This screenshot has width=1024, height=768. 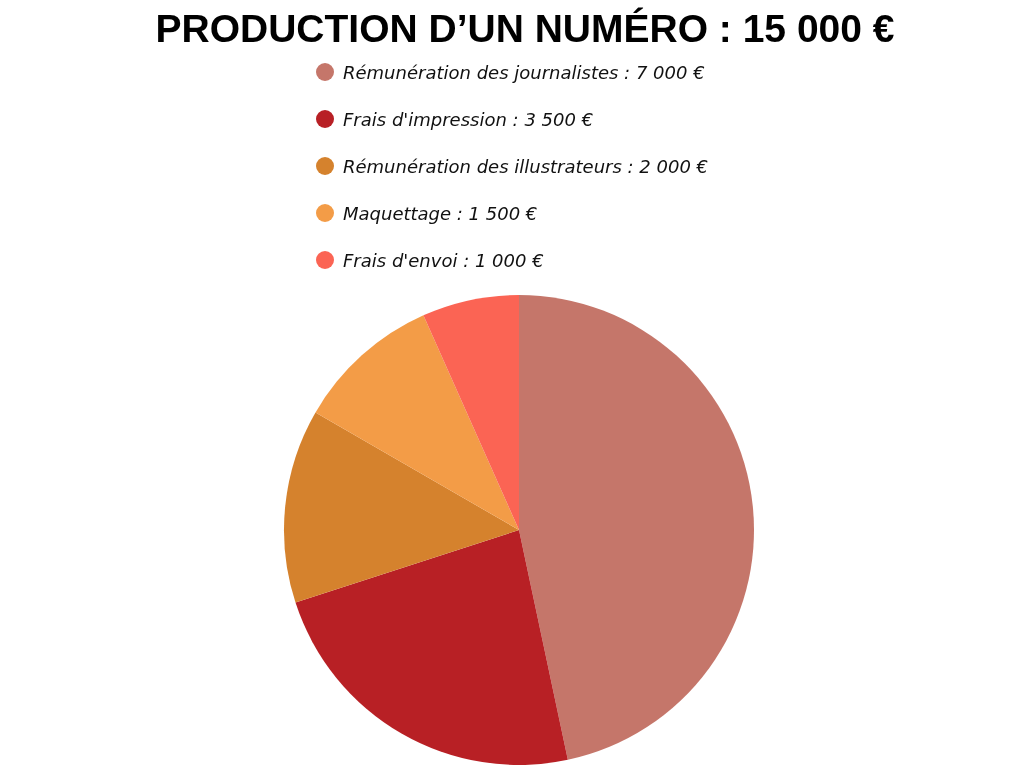 What do you see at coordinates (443, 260) in the screenshot?
I see `legend-label: Frais d'envoi : 1 000 €` at bounding box center [443, 260].